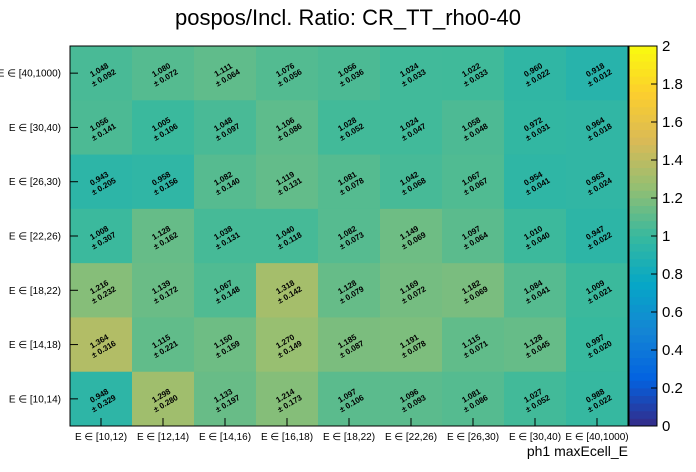 This screenshot has height=472, width=696. Describe the element at coordinates (672, 388) in the screenshot. I see `palette-tick-label: 0.2` at that location.